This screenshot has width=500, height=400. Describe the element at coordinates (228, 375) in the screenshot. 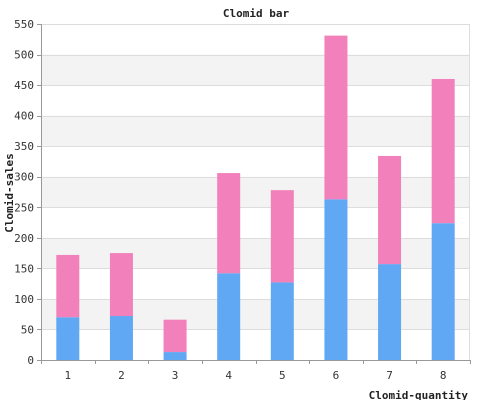

I see `x-tick-label: 4` at that location.